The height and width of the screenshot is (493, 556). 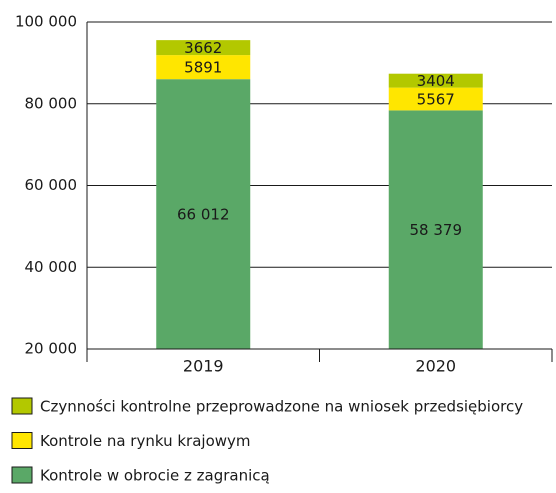 What do you see at coordinates (145, 441) in the screenshot?
I see `legend-label: Kontrole na rynku krajowym` at bounding box center [145, 441].